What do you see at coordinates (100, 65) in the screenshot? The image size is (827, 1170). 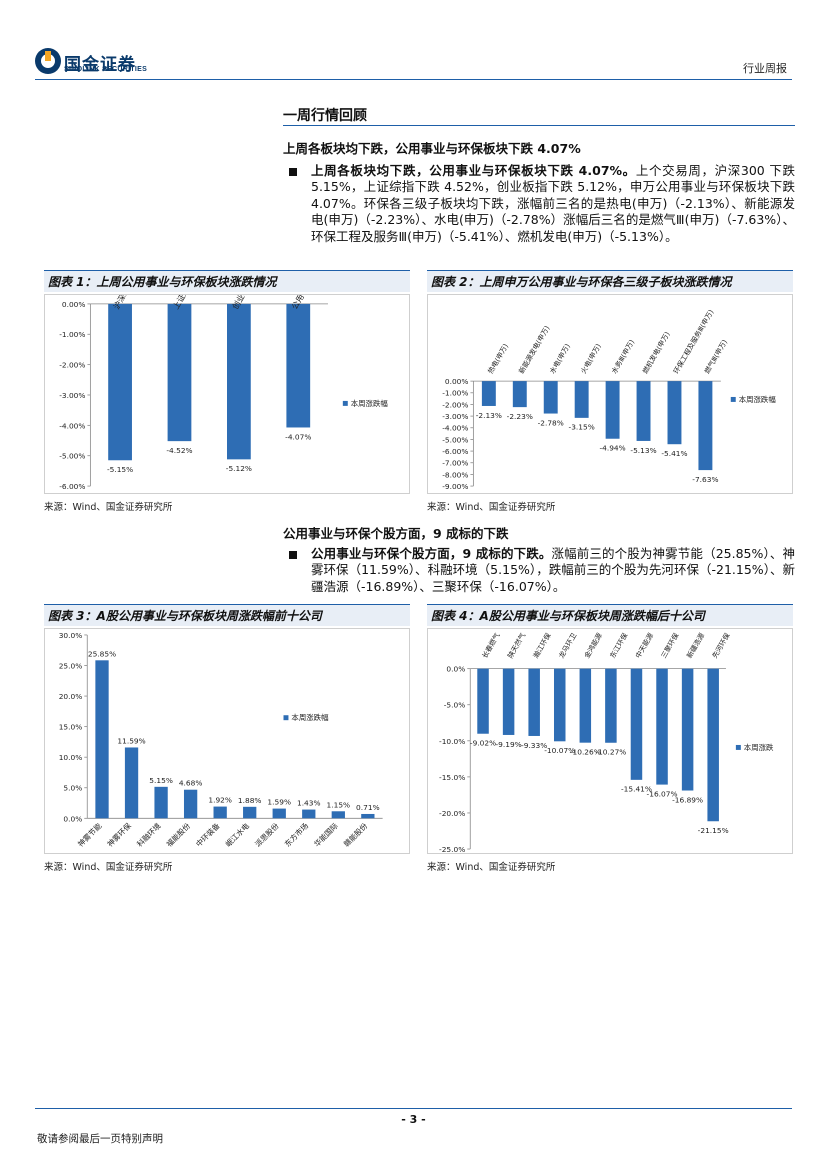 I see `logo-text: 国金证券` at bounding box center [100, 65].